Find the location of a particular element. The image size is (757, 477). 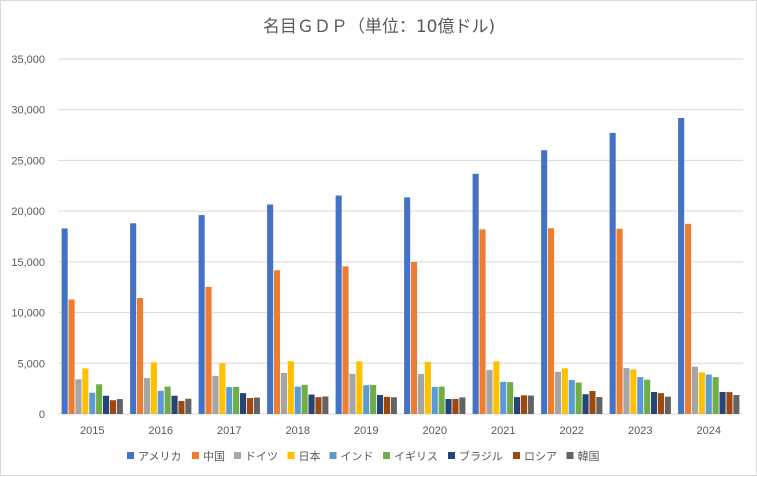

legend-swatch-ロシア is located at coordinates (516, 455).